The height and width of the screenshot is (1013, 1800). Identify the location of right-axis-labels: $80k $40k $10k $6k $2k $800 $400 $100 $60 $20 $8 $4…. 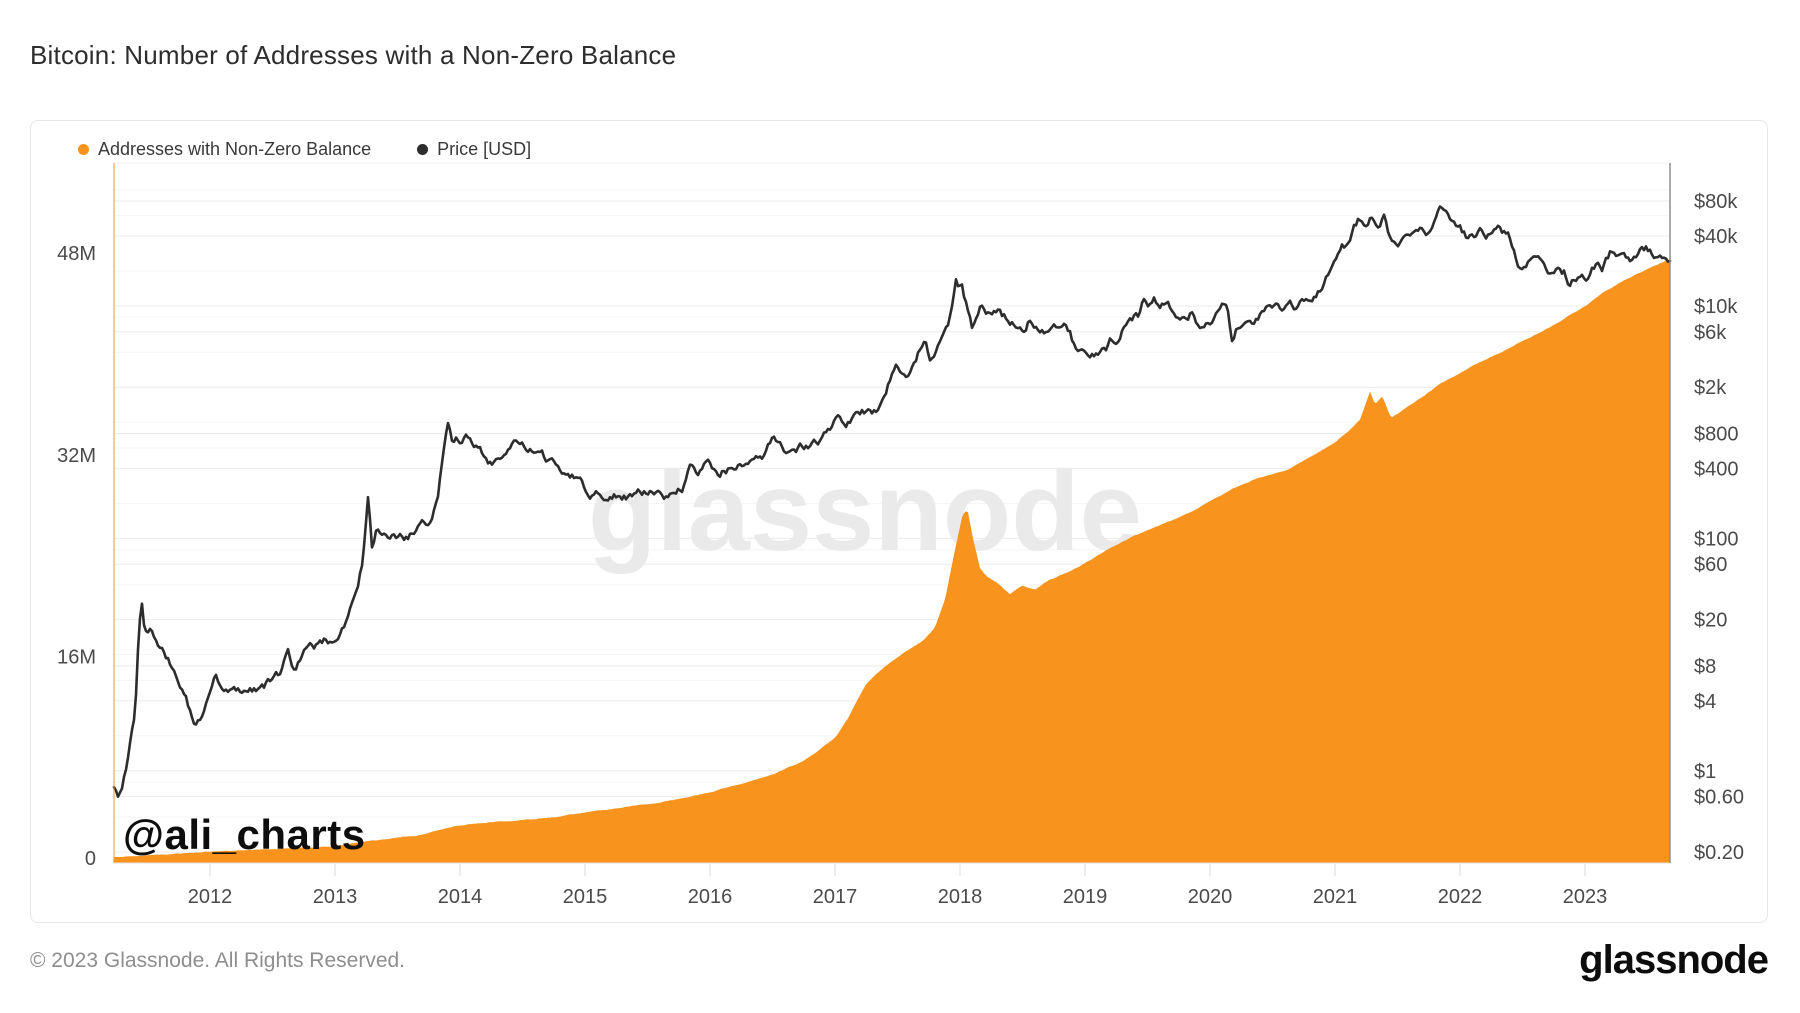
(1719, 527).